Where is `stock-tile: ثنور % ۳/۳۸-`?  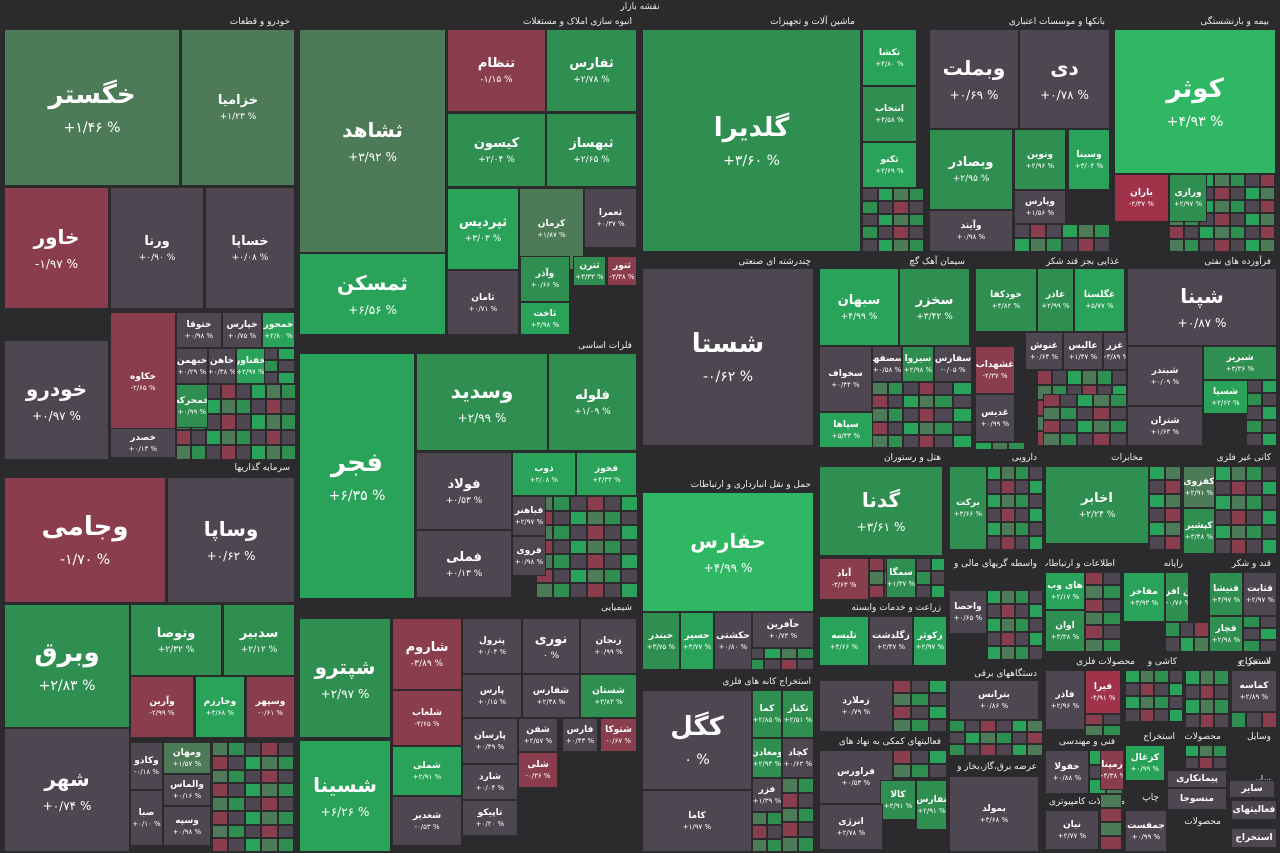
stock-tile: ثنور % ۳/۳۸- is located at coordinates (622, 271).